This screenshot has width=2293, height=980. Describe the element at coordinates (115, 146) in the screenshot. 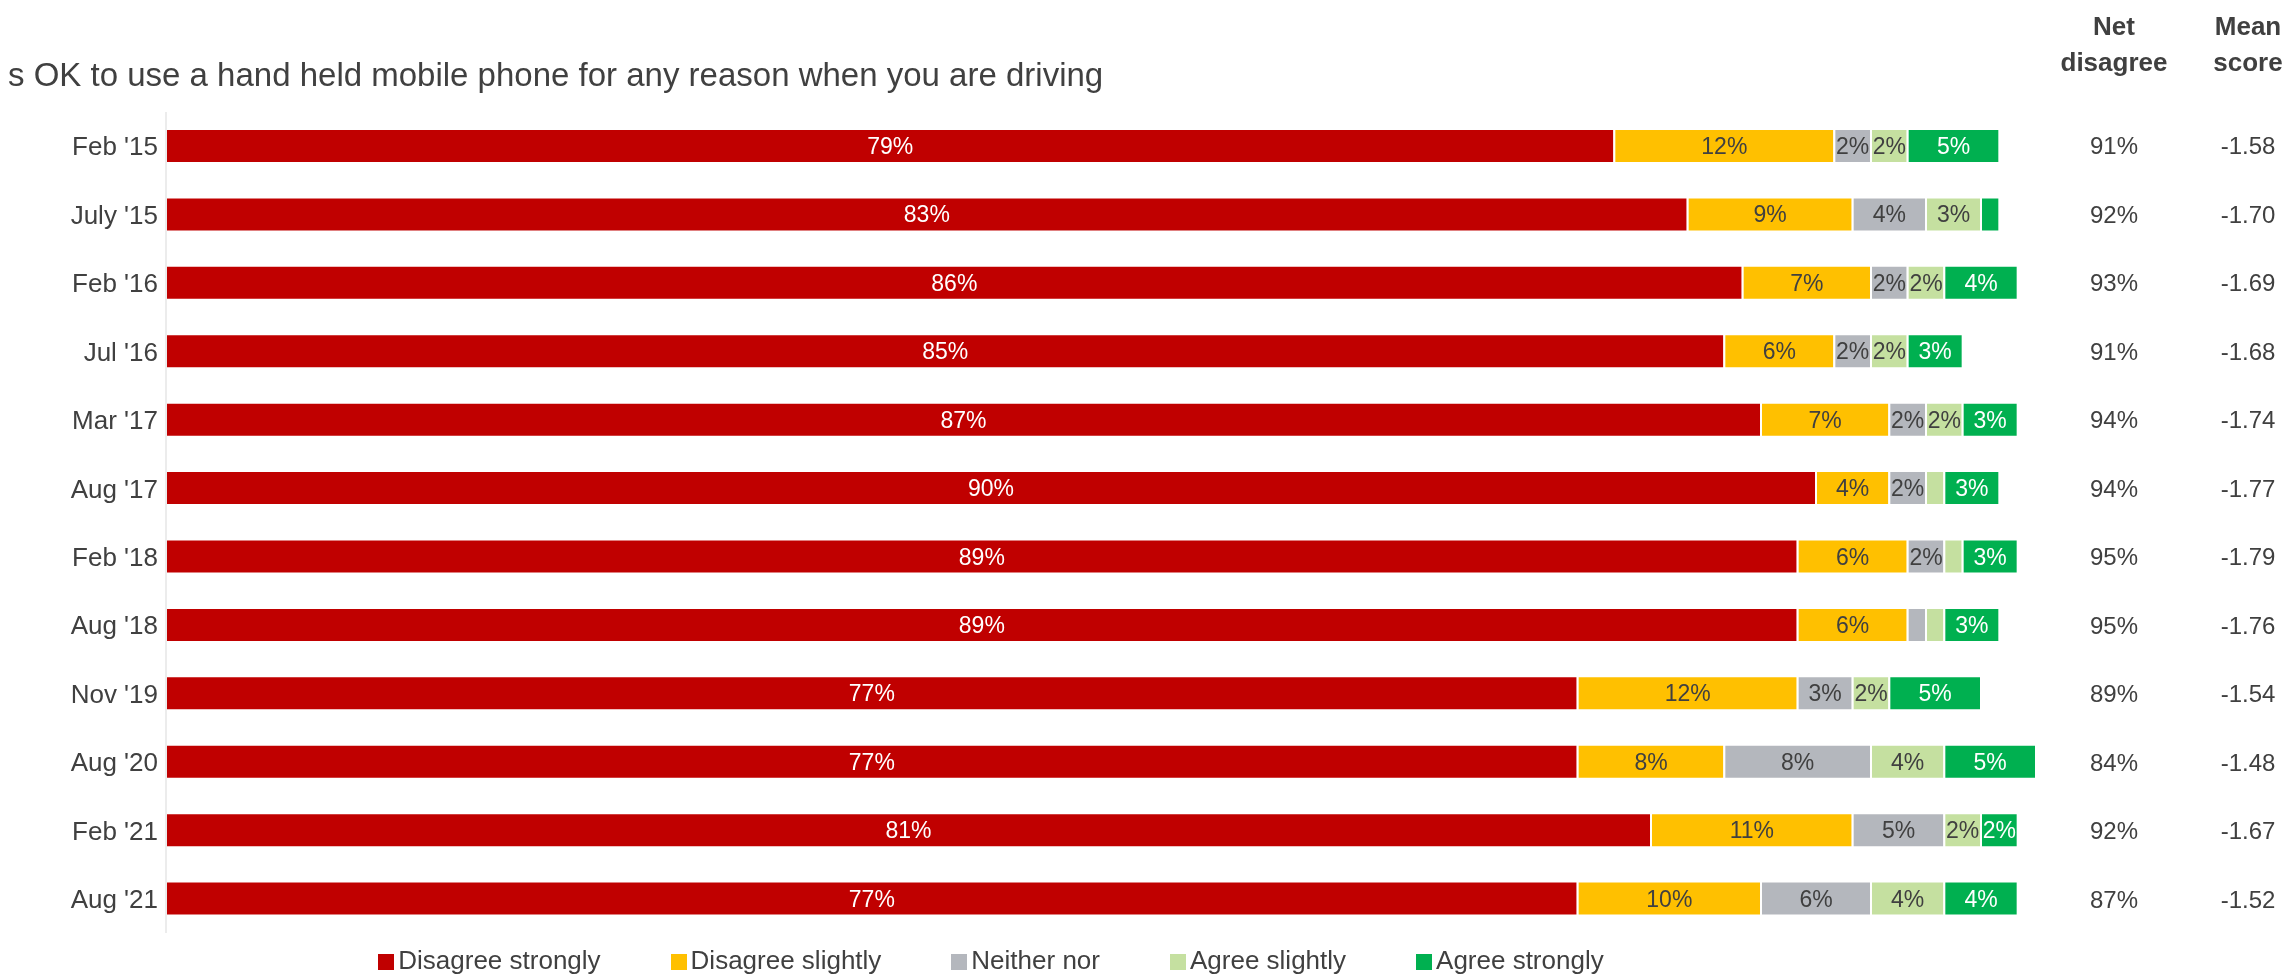

I see `y-tick-label: Feb '15` at that location.